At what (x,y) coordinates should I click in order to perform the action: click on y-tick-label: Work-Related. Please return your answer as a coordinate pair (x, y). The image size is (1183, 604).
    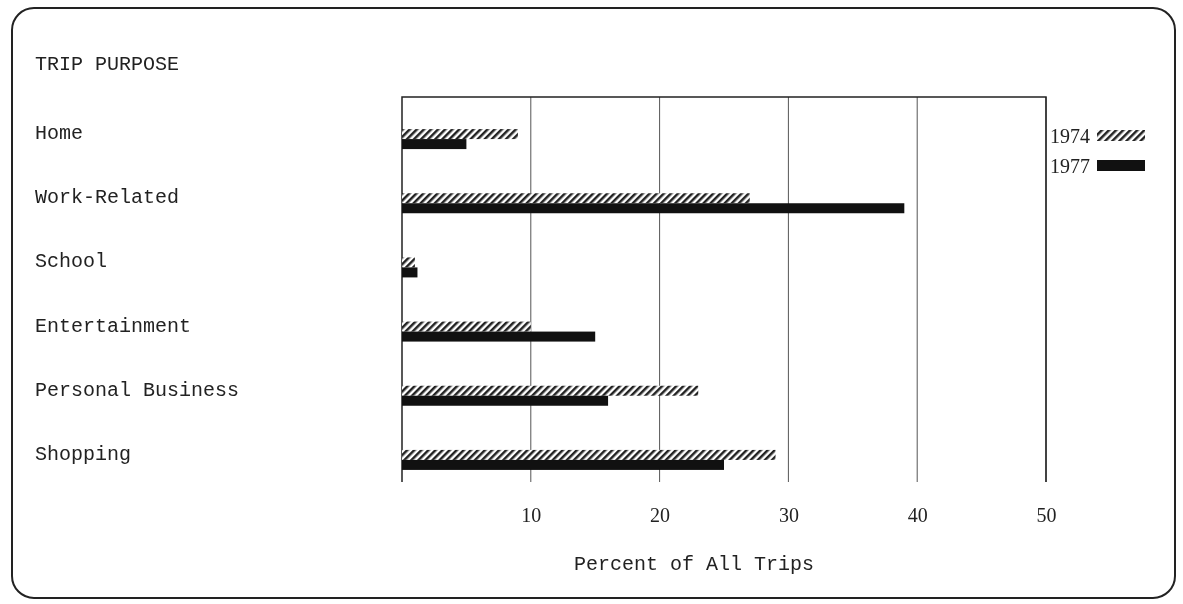
    Looking at the image, I should click on (107, 198).